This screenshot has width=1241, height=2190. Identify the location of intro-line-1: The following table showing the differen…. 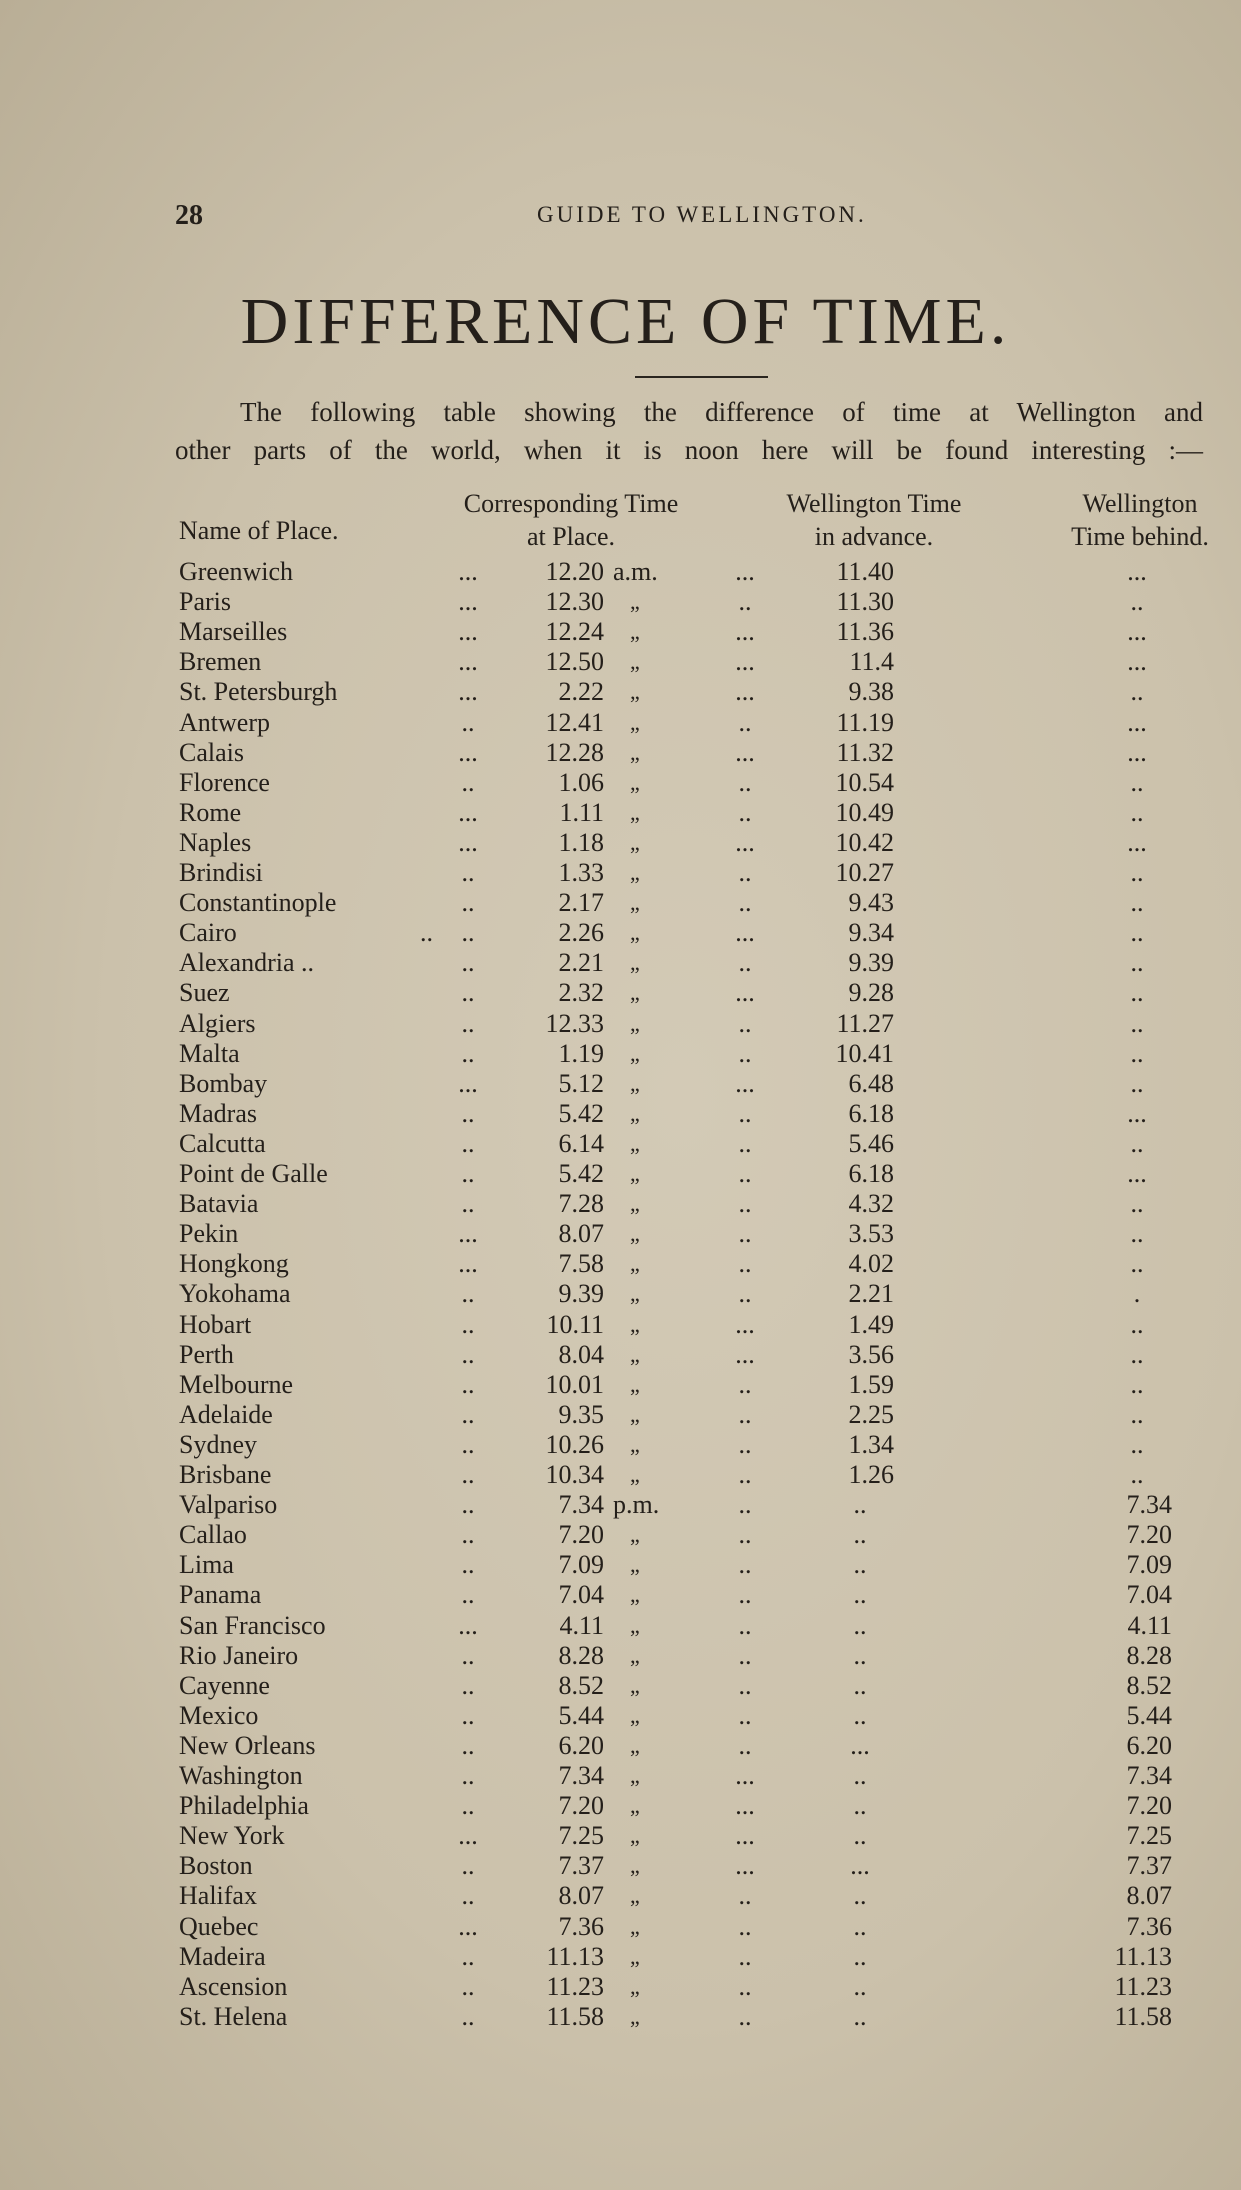
(721, 412).